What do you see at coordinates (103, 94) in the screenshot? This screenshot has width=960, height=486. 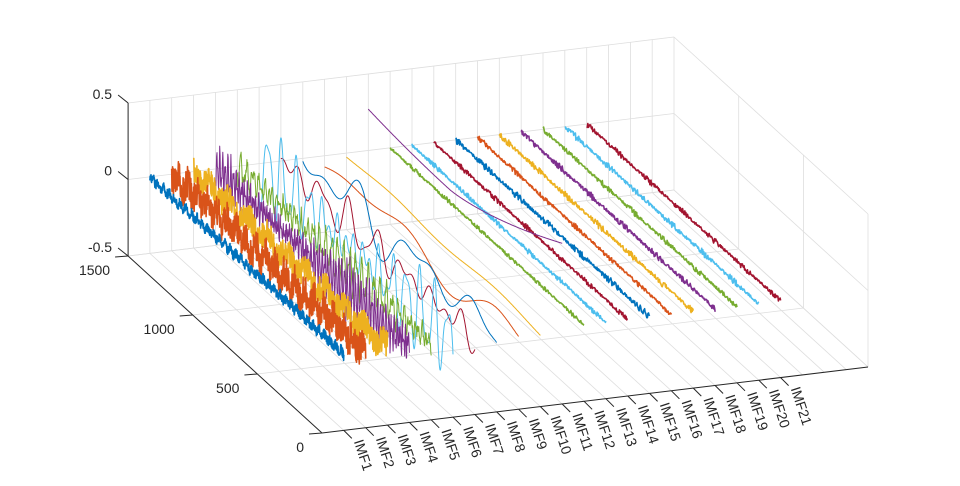 I see `z-tick-label: 0.5` at bounding box center [103, 94].